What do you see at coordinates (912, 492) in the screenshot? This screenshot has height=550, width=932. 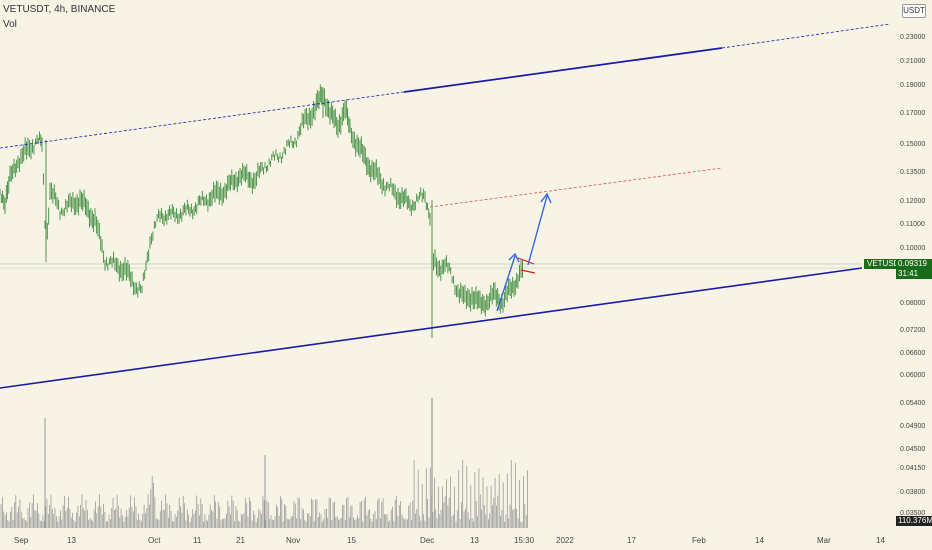 I see `price-tick-label: 0.03800` at bounding box center [912, 492].